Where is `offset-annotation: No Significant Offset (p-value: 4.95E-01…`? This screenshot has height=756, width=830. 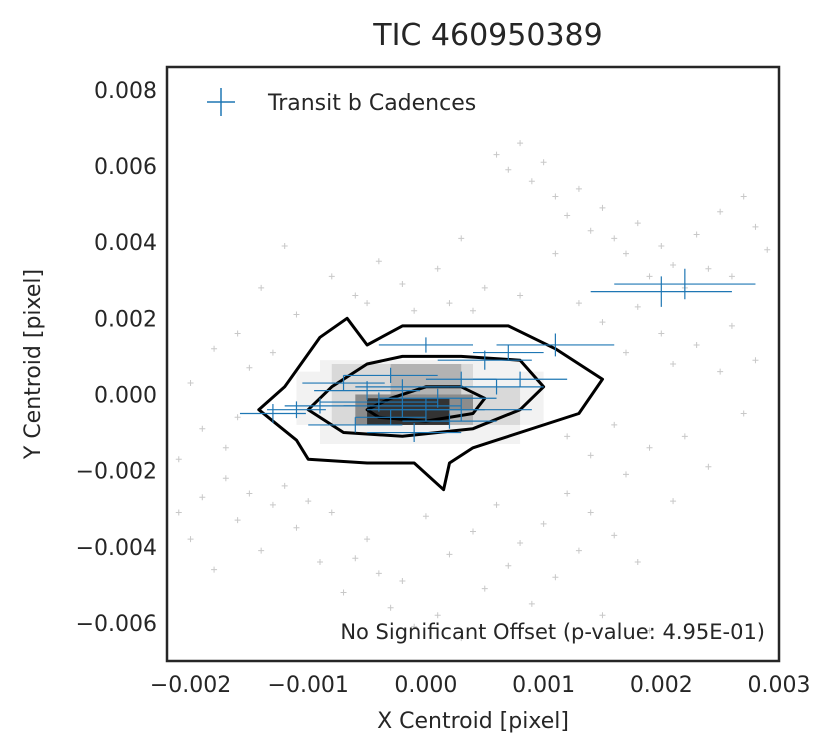 offset-annotation: No Significant Offset (p-value: 4.95E-01… is located at coordinates (552, 632).